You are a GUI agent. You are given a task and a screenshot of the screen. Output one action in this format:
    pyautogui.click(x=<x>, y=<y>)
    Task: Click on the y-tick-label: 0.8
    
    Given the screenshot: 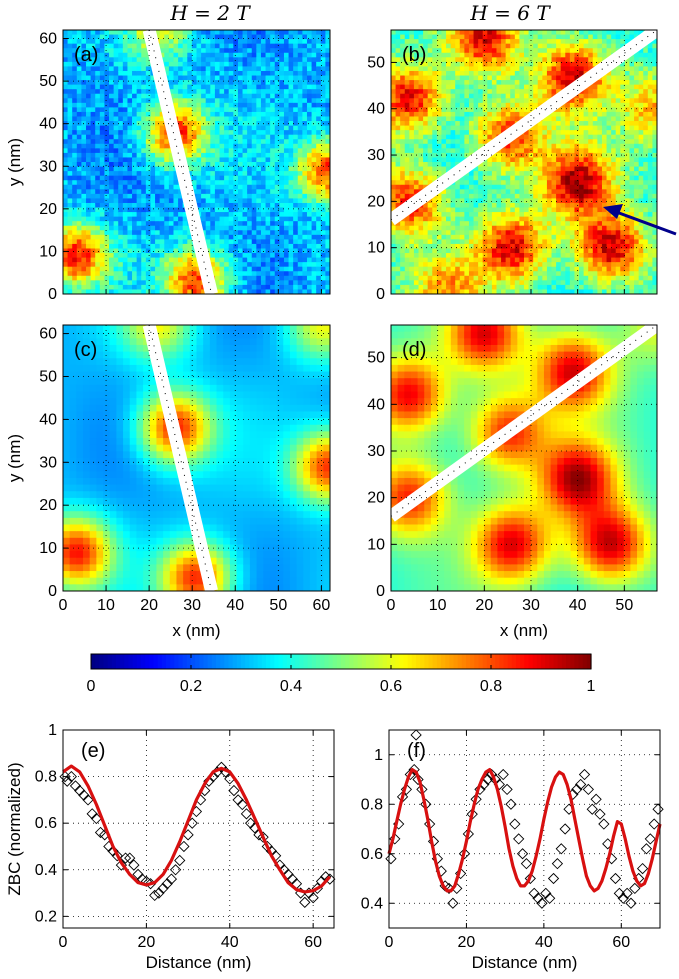 What is the action you would take?
    pyautogui.click(x=372, y=804)
    